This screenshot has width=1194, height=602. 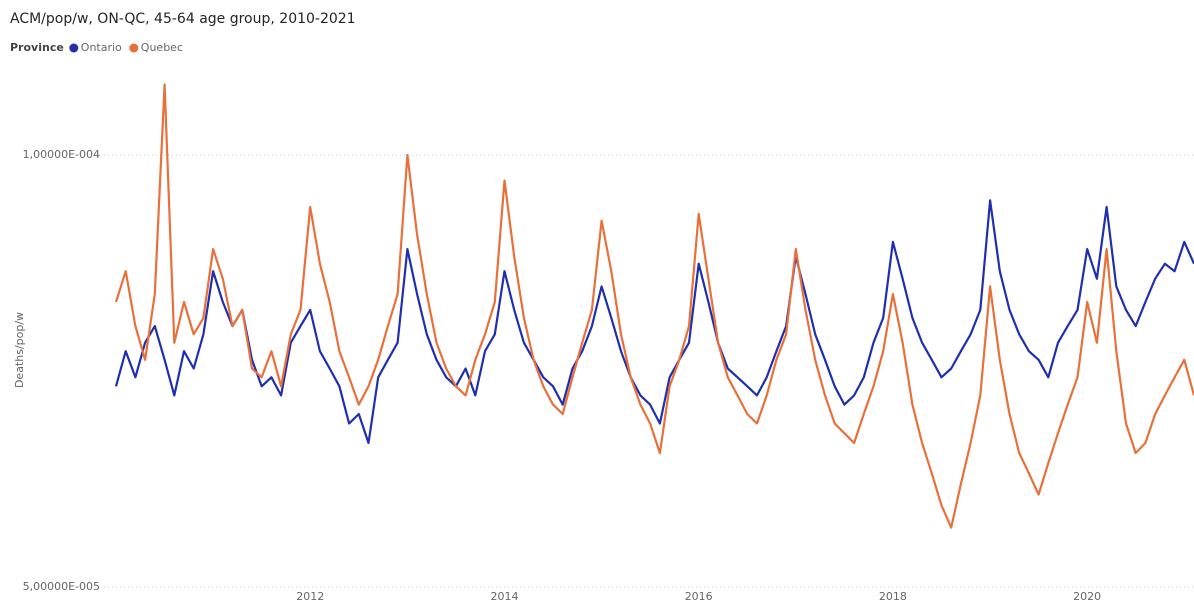 What do you see at coordinates (101, 47) in the screenshot?
I see `legend-label: Ontario` at bounding box center [101, 47].